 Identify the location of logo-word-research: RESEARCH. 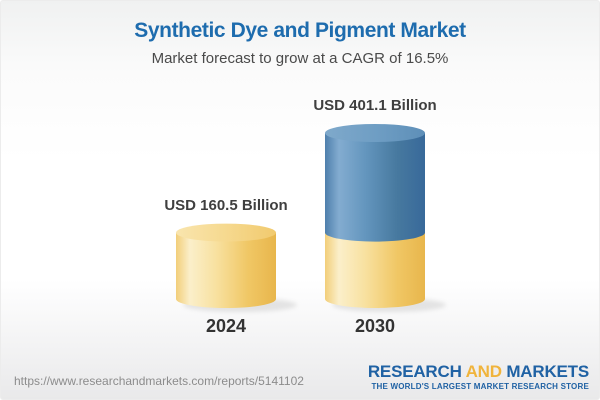
(414, 371).